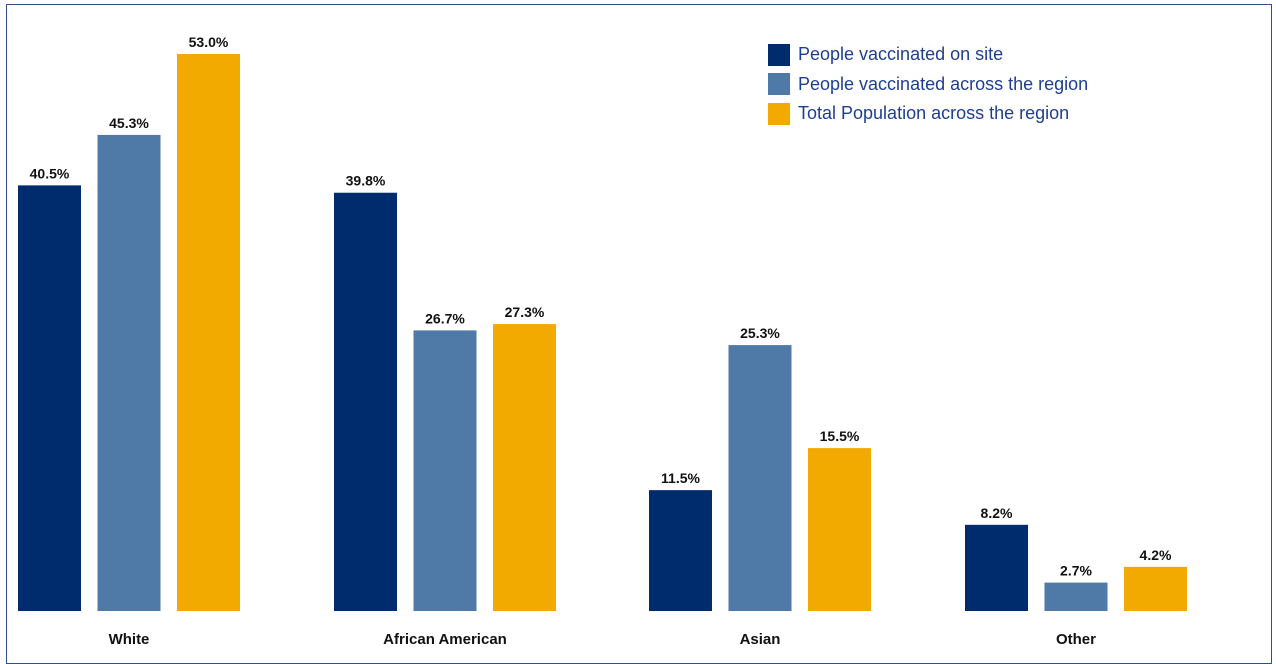  What do you see at coordinates (445, 639) in the screenshot?
I see `category-label-african-american: African American` at bounding box center [445, 639].